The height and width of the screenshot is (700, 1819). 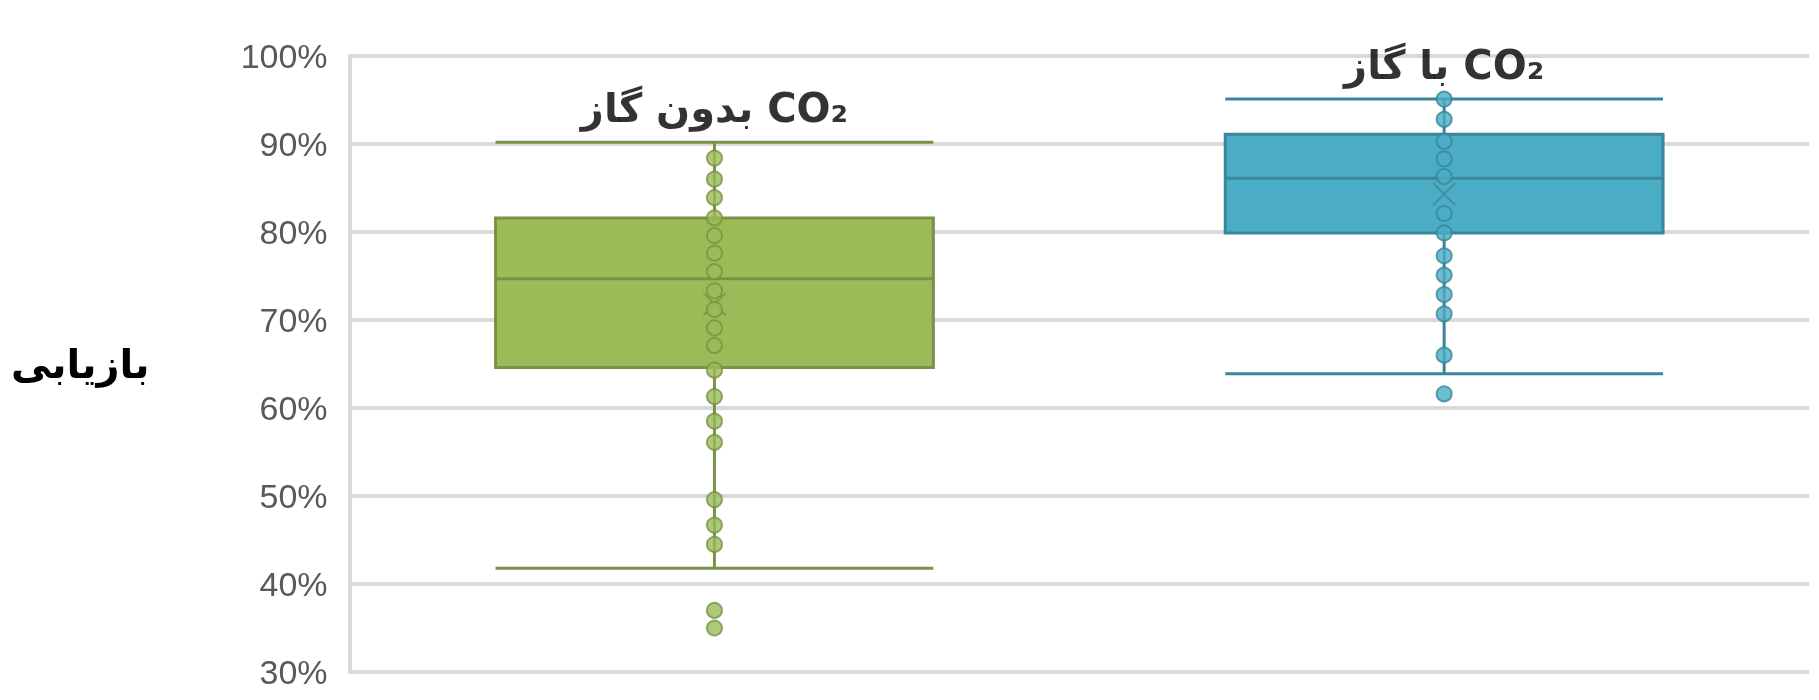 What do you see at coordinates (293, 232) in the screenshot?
I see `y-tick-label: 80%` at bounding box center [293, 232].